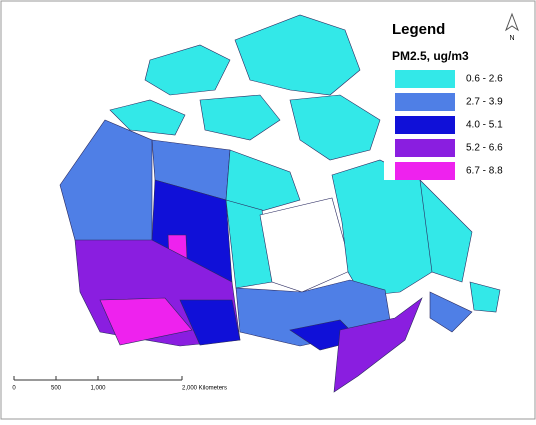 This screenshot has height=425, width=536. Describe the element at coordinates (484, 148) in the screenshot. I see `legend-label: 5.2 - 6.6` at that location.